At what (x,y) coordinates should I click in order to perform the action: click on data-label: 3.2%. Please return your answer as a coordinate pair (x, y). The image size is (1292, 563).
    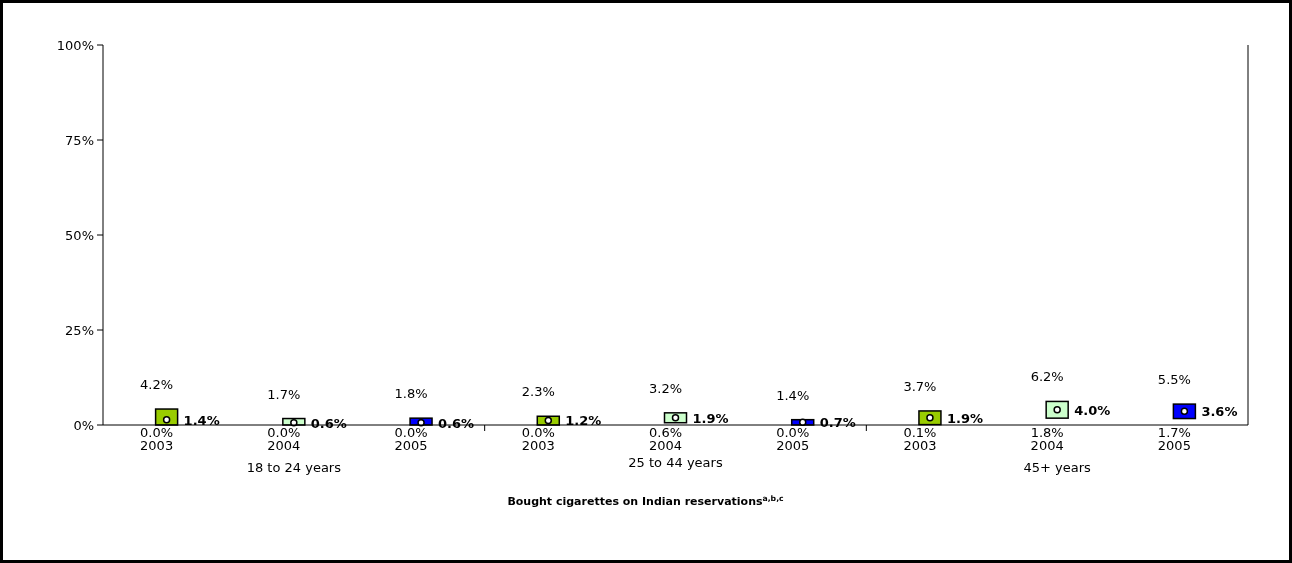
    Looking at the image, I should click on (665, 388).